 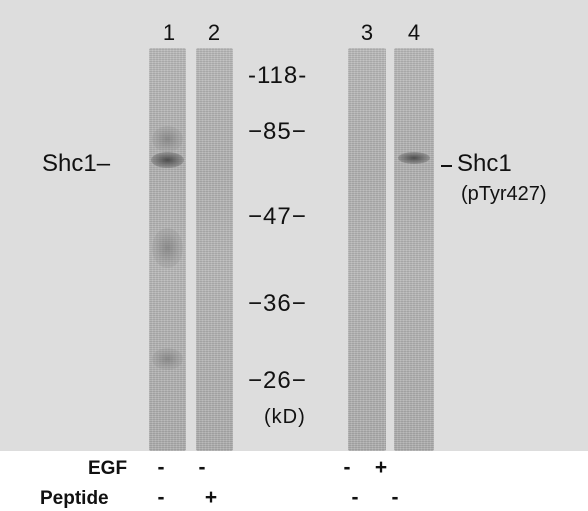 What do you see at coordinates (202, 467) in the screenshot?
I see `egf-sign-lane-2: -` at bounding box center [202, 467].